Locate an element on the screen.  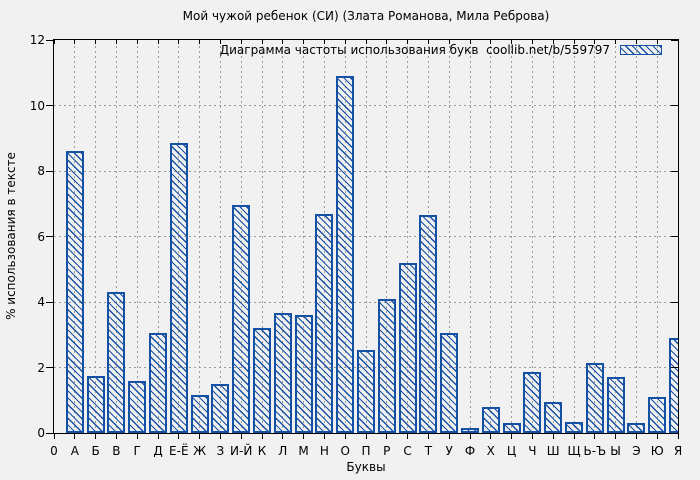
xtick-label-Т: Т is located at coordinates (428, 451).